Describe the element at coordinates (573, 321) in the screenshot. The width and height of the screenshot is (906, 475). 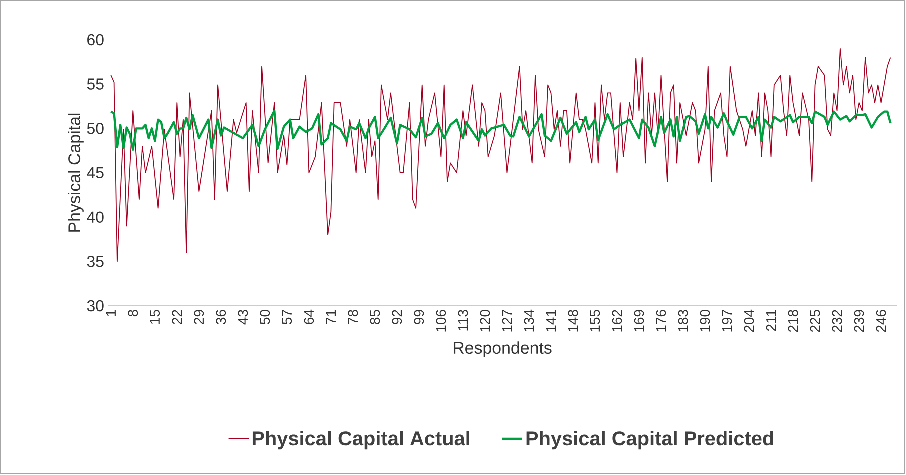
I see `x-tick-label: 148` at that location.